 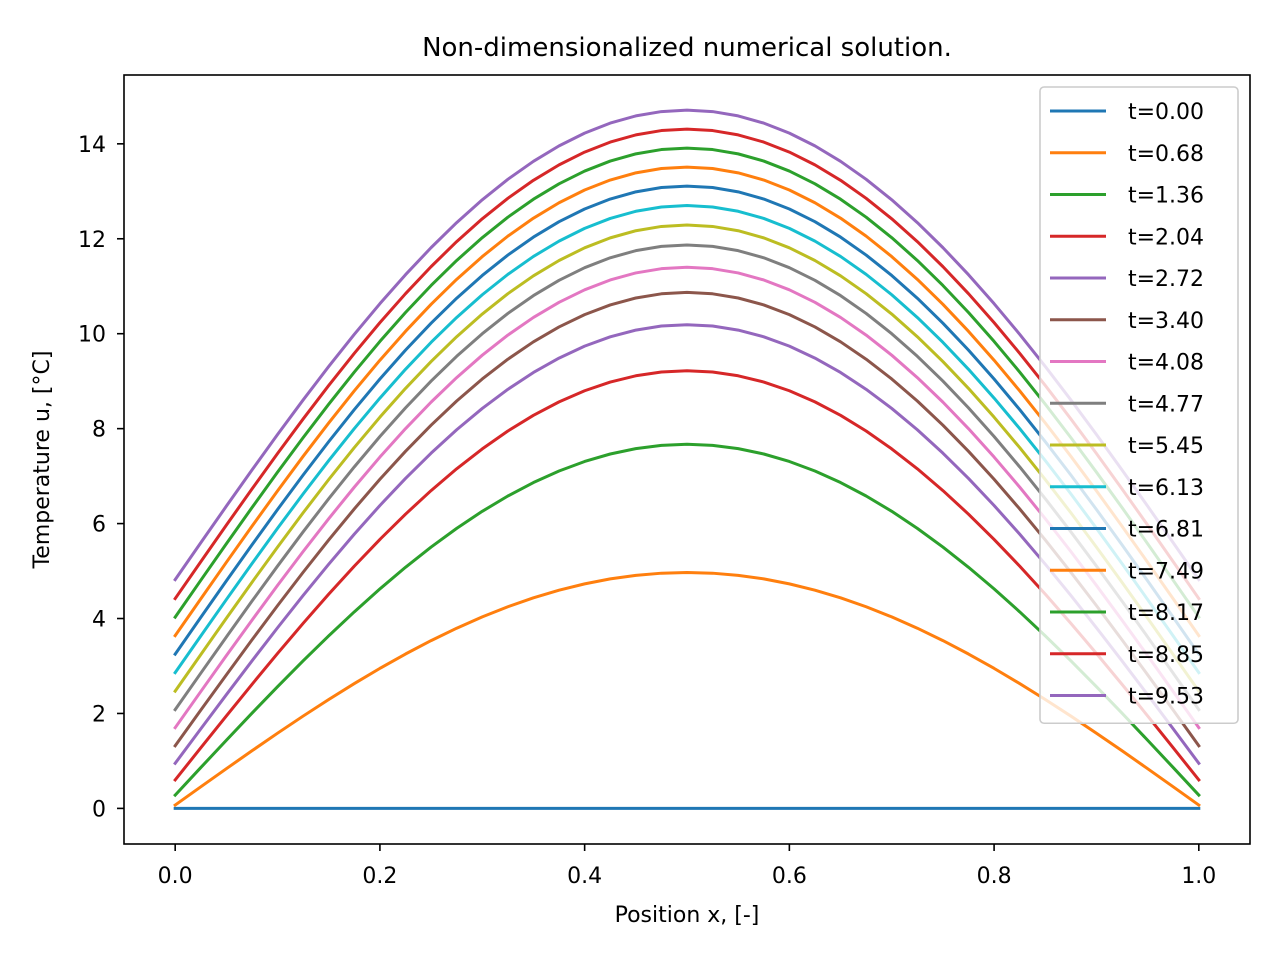 What do you see at coordinates (1166, 404) in the screenshot?
I see `legend-label: t=4.77` at bounding box center [1166, 404].